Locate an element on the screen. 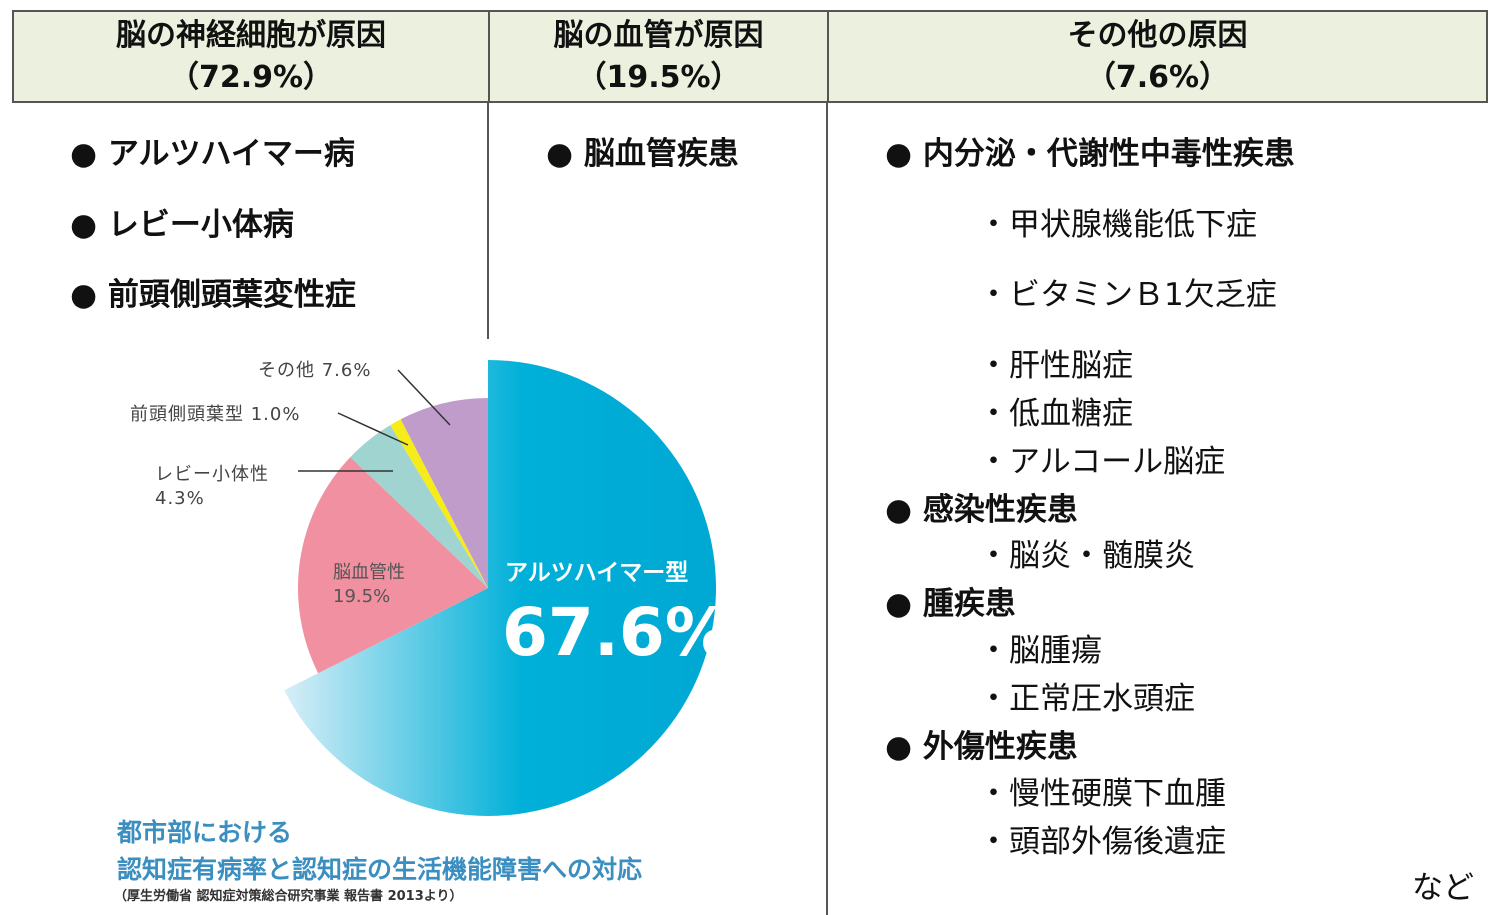 This screenshot has width=1503, height=915. list-item: ● 前頭側頭葉変性症 is located at coordinates (213, 295).